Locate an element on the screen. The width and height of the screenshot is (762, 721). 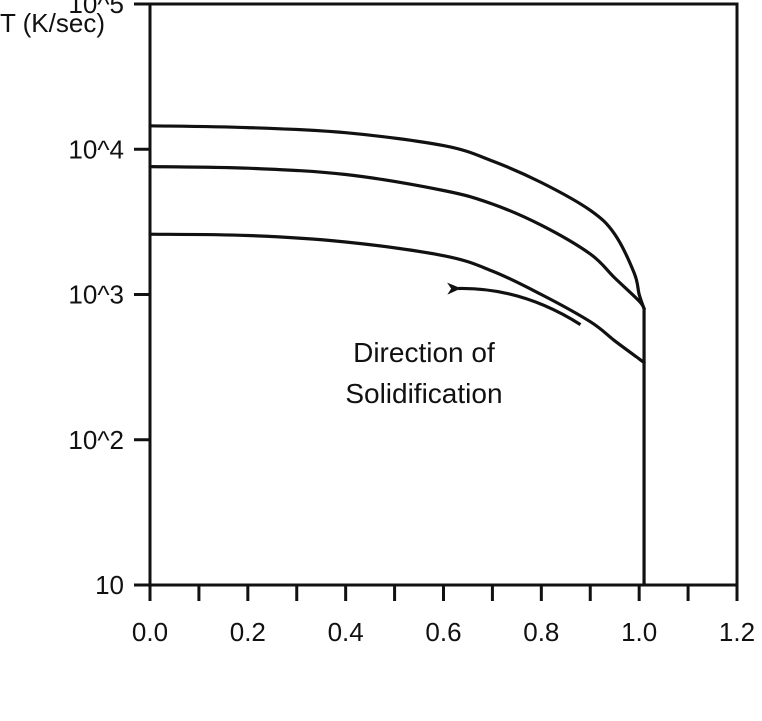
x-axis: 0.0 0.2 0.4 0.6 0.8 1.0 1.2 is located at coordinates (443, 616).